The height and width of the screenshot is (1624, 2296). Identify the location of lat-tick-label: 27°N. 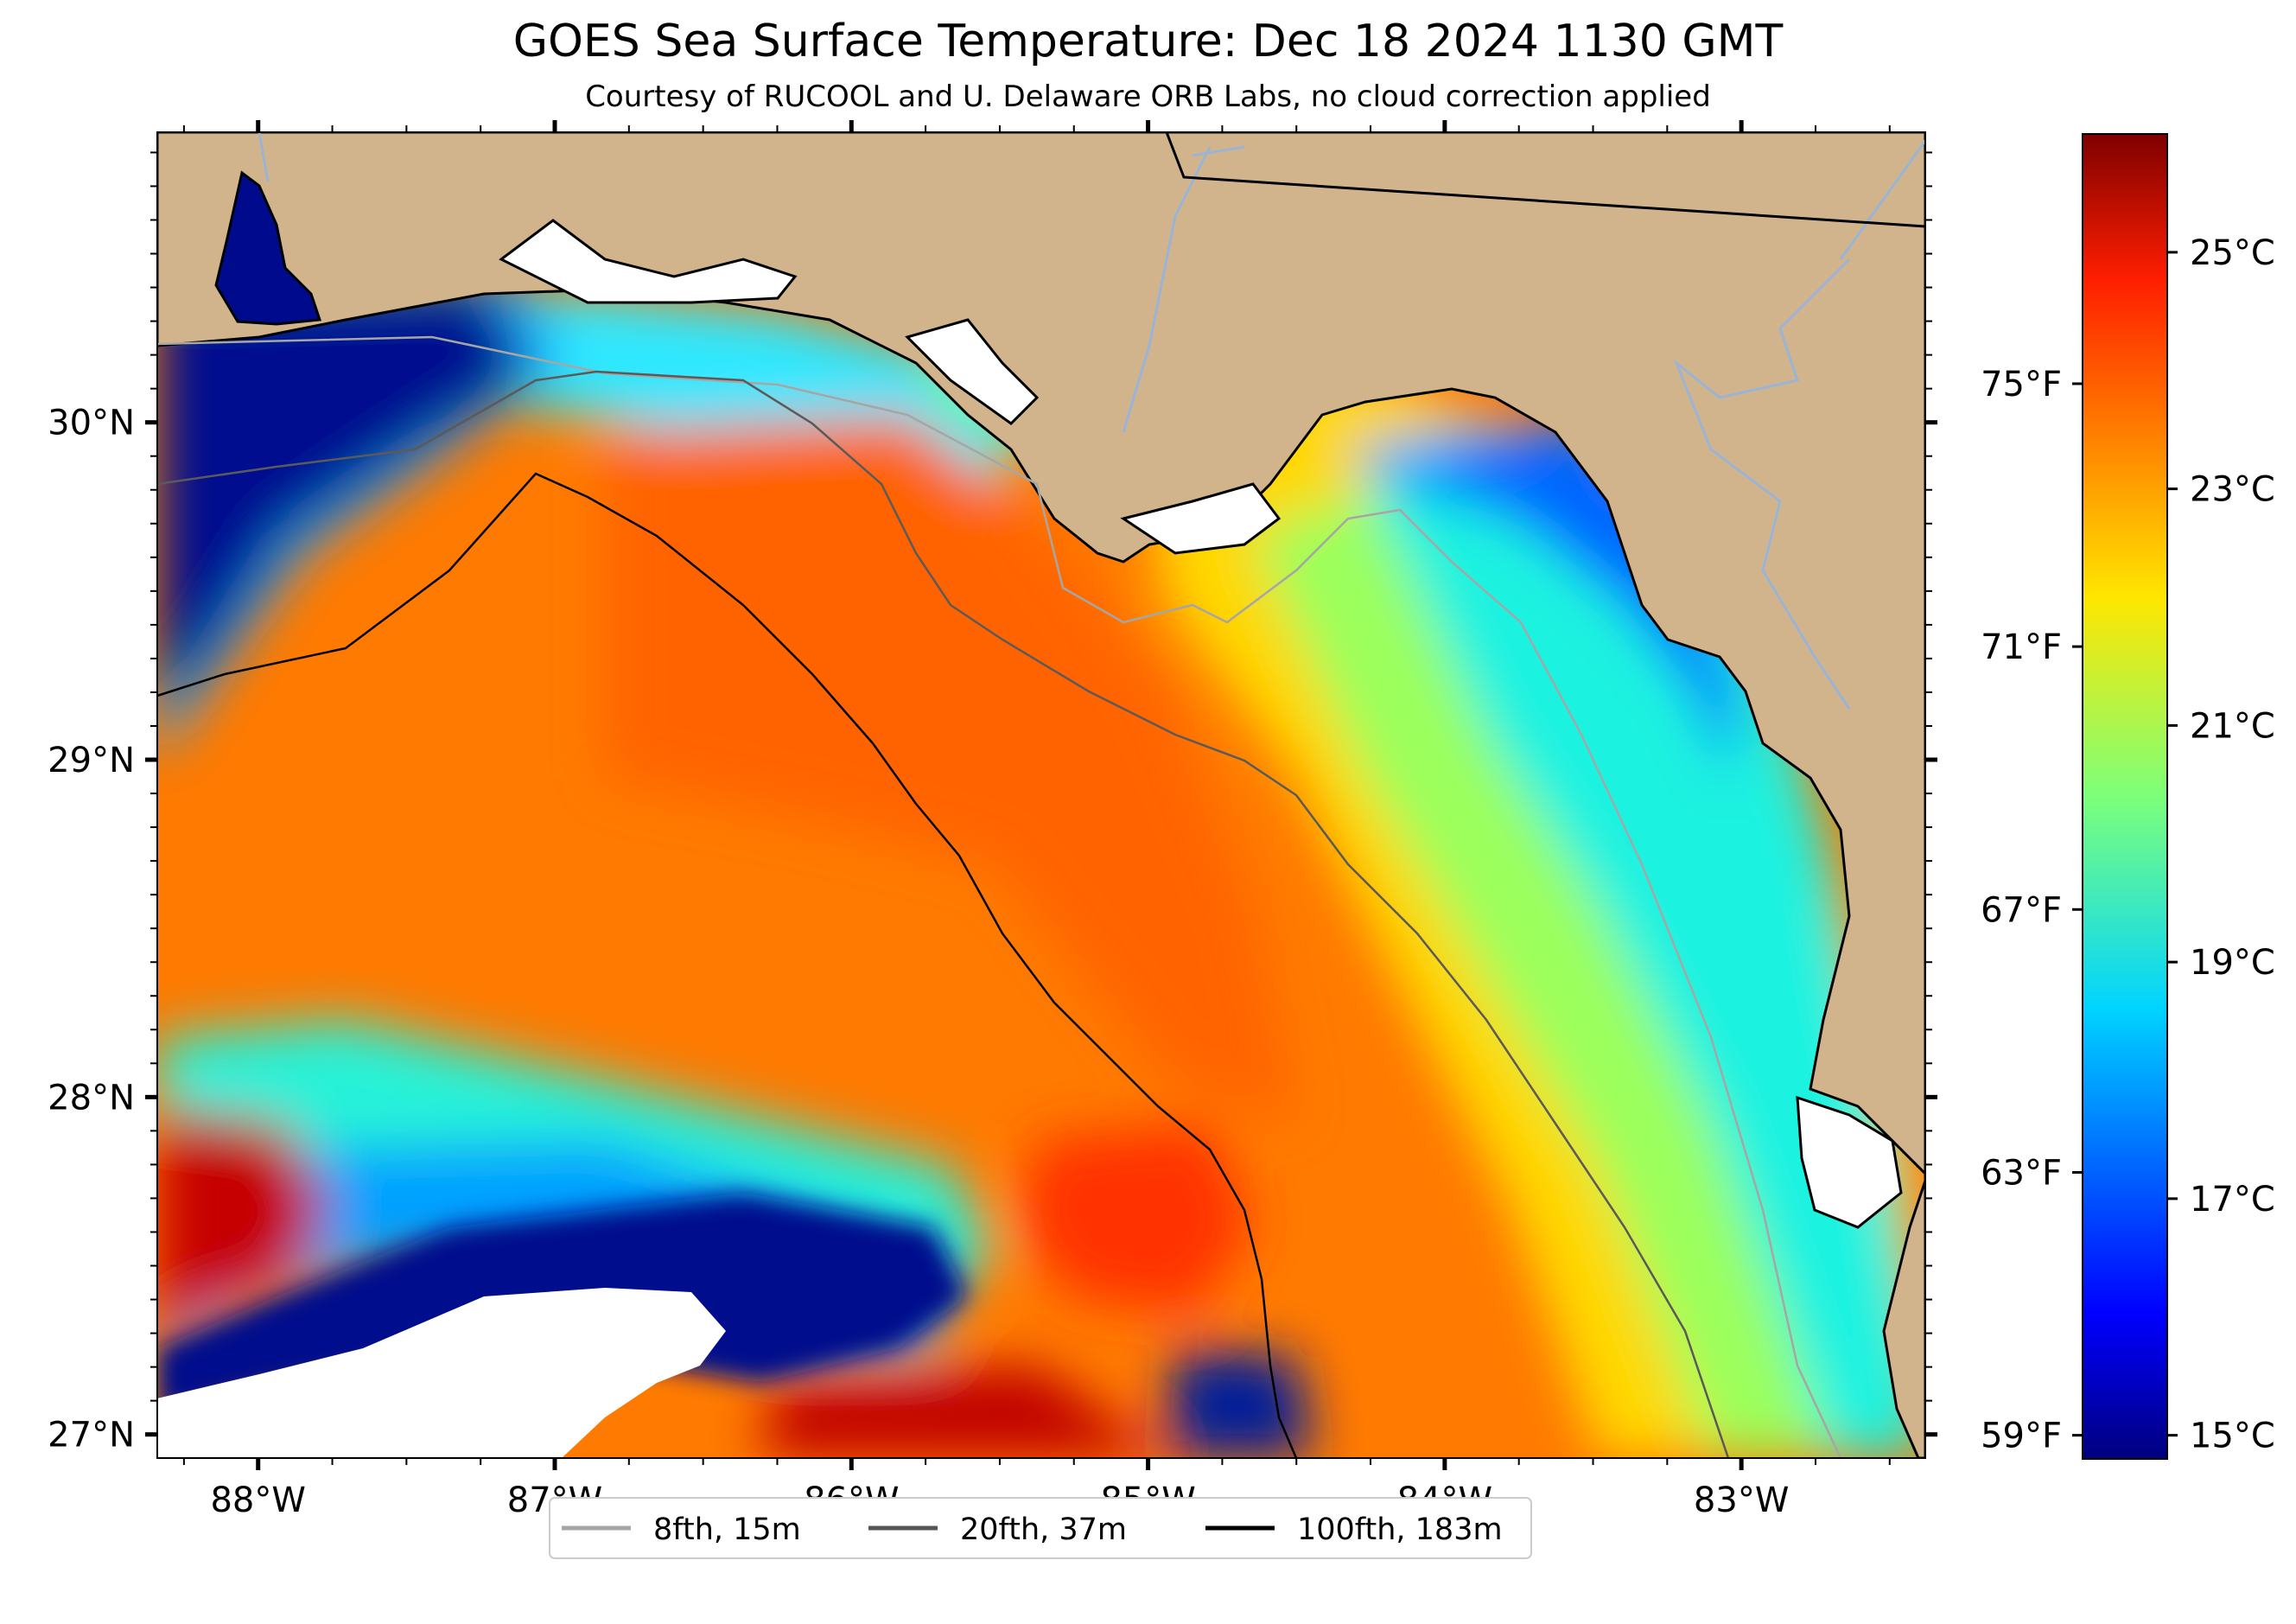
(91, 1435).